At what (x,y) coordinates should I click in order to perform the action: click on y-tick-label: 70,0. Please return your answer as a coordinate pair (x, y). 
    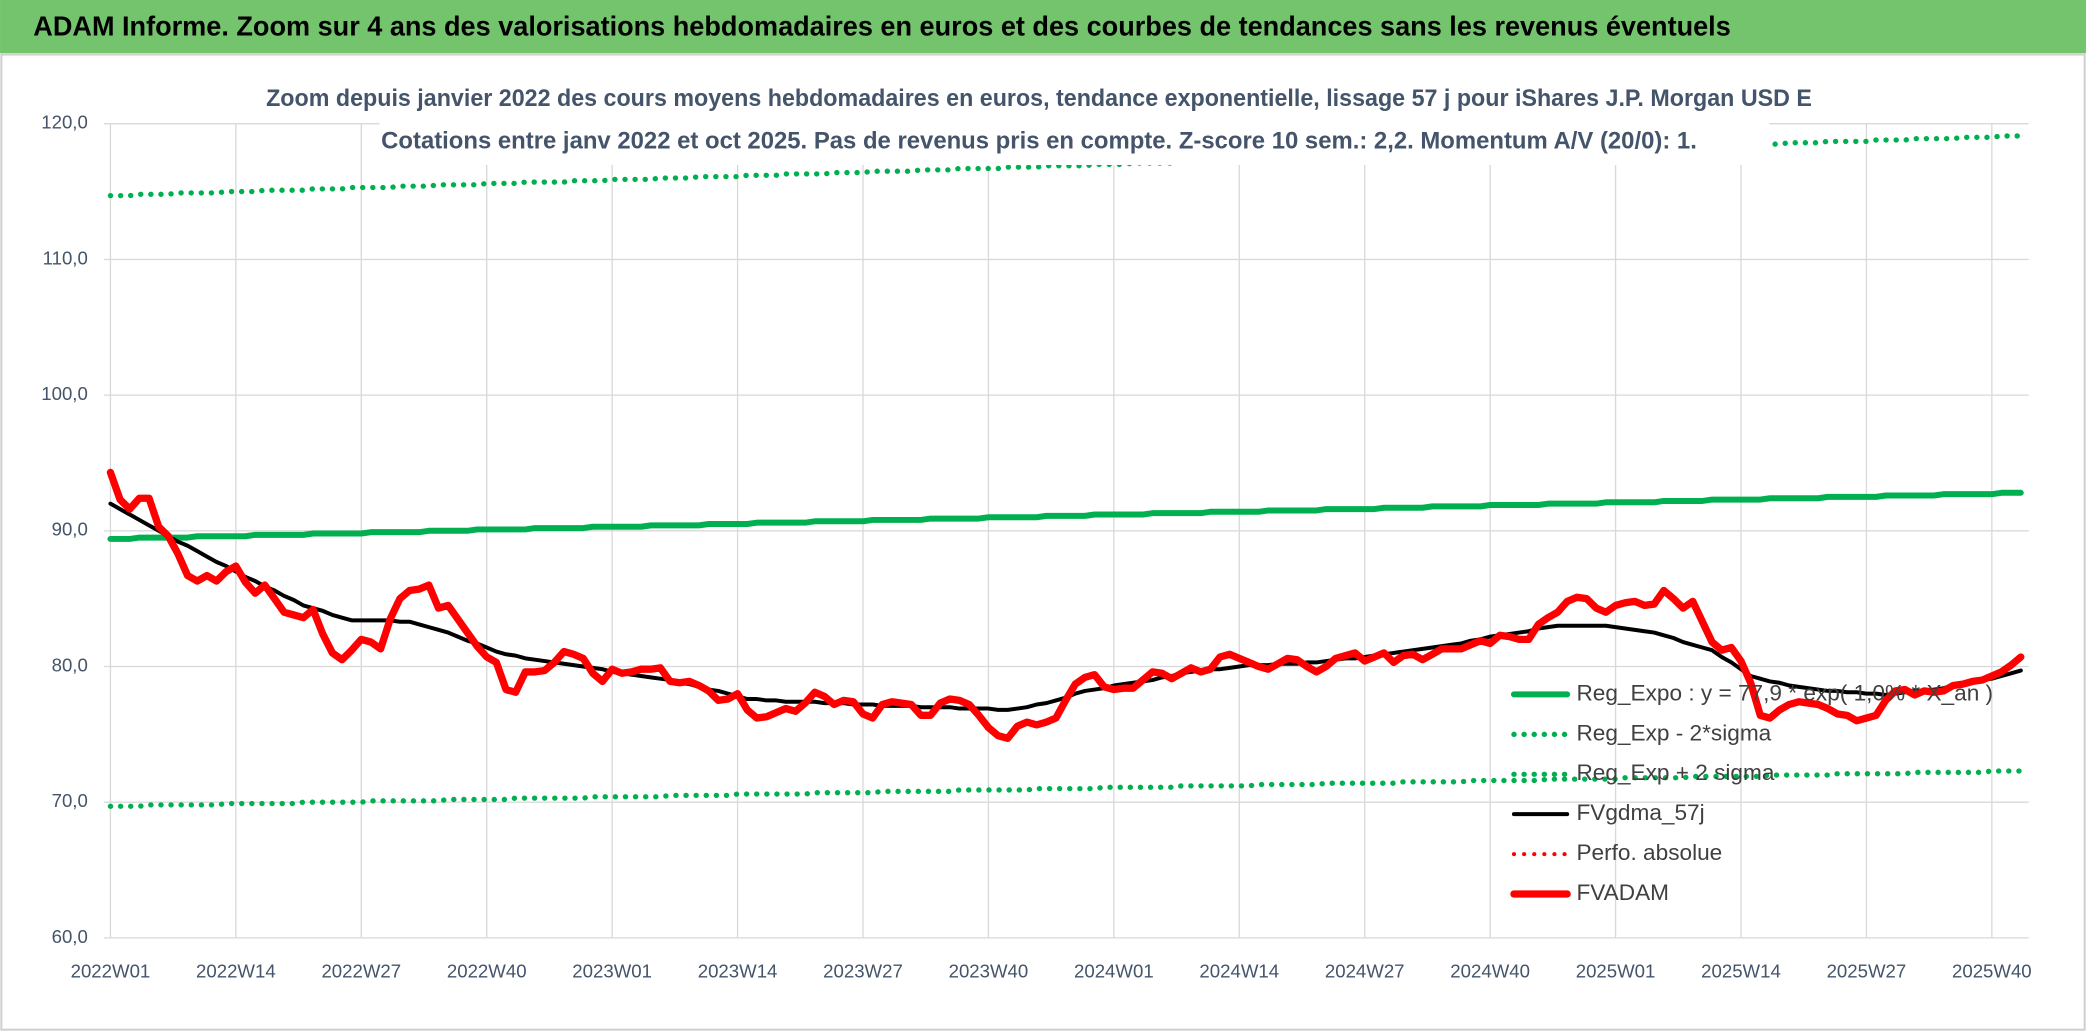
    Looking at the image, I should click on (70, 800).